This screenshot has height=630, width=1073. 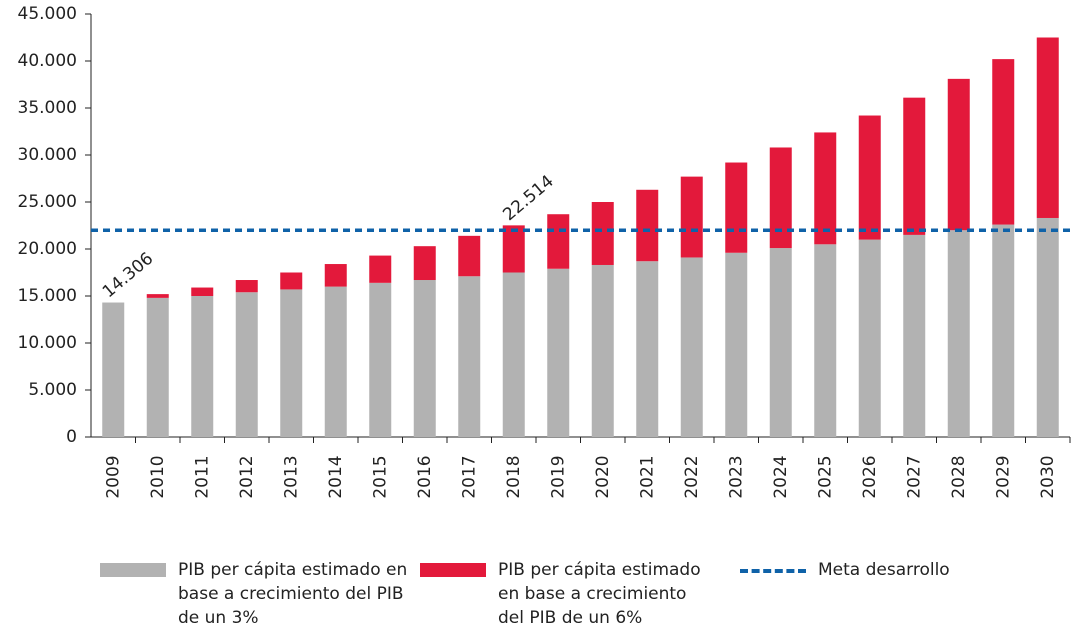 What do you see at coordinates (870, 476) in the screenshot?
I see `x-tick-label: 2026` at bounding box center [870, 476].